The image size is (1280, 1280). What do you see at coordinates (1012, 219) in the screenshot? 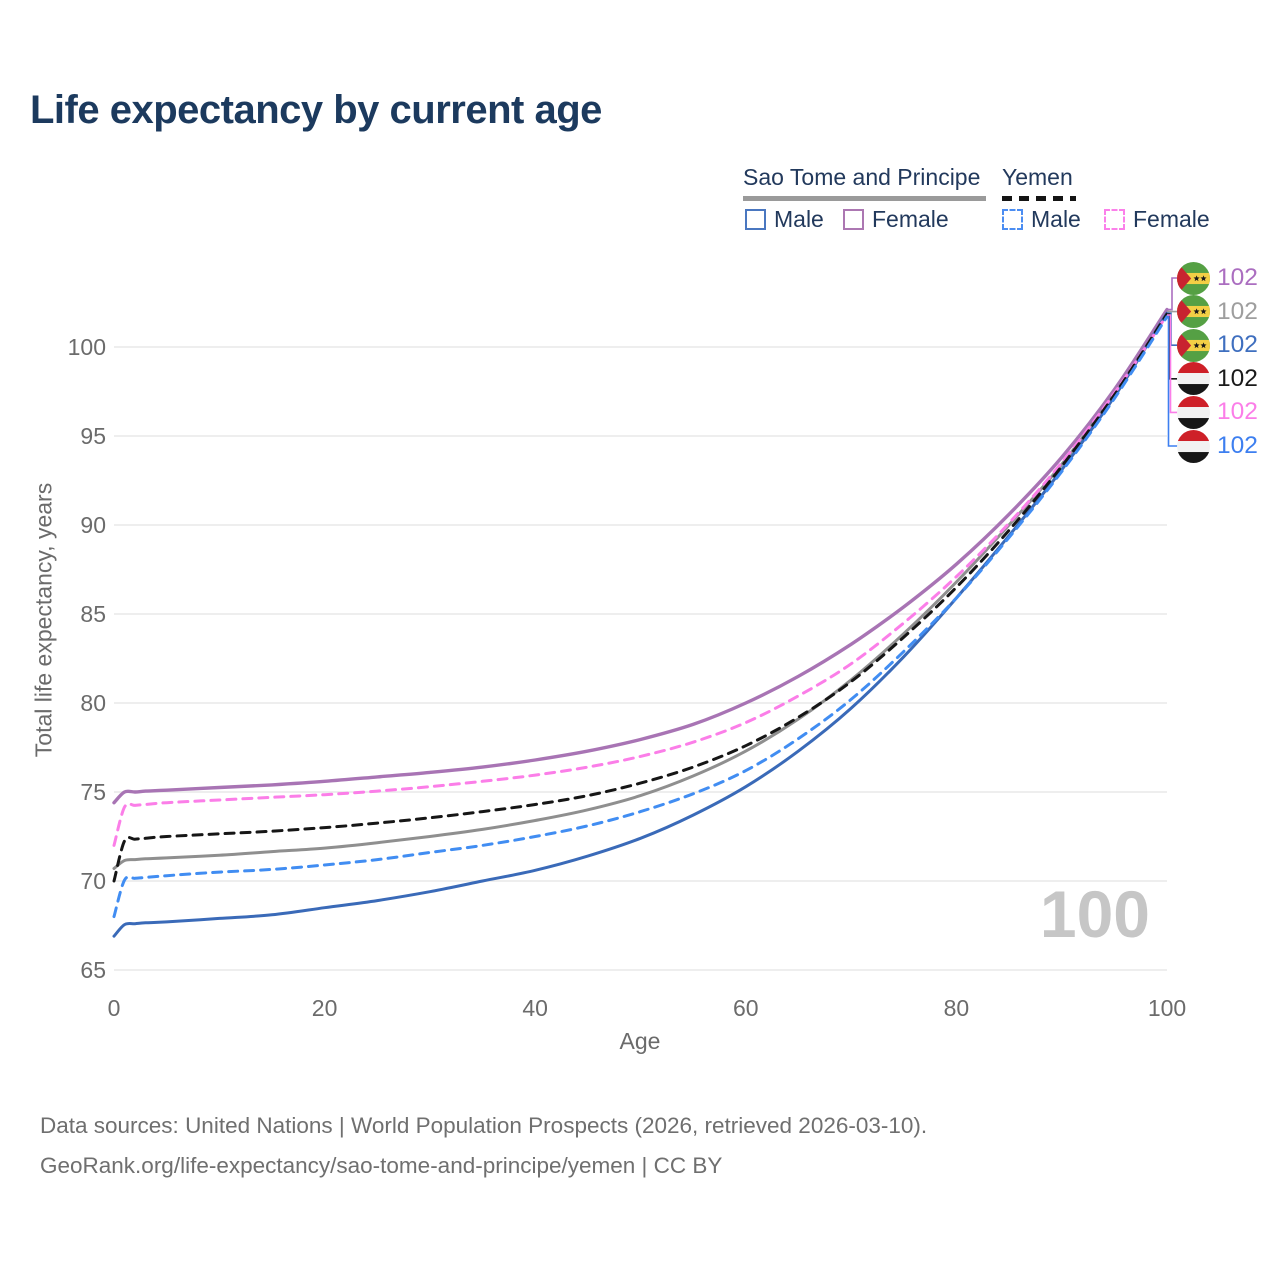
I see `legend-swatch-yemen-male` at bounding box center [1012, 219].